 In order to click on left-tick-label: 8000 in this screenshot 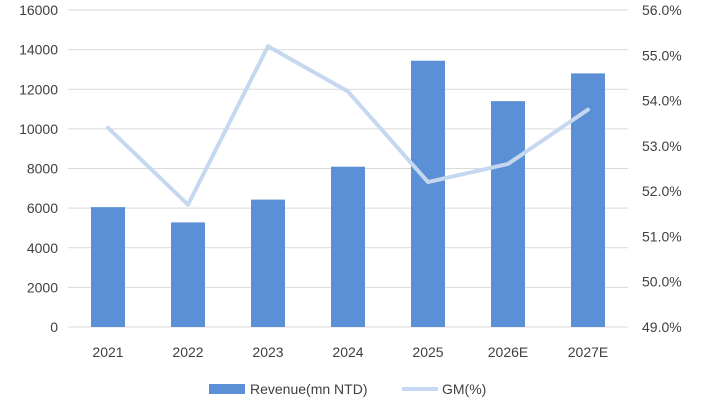, I will do `click(42, 169)`.